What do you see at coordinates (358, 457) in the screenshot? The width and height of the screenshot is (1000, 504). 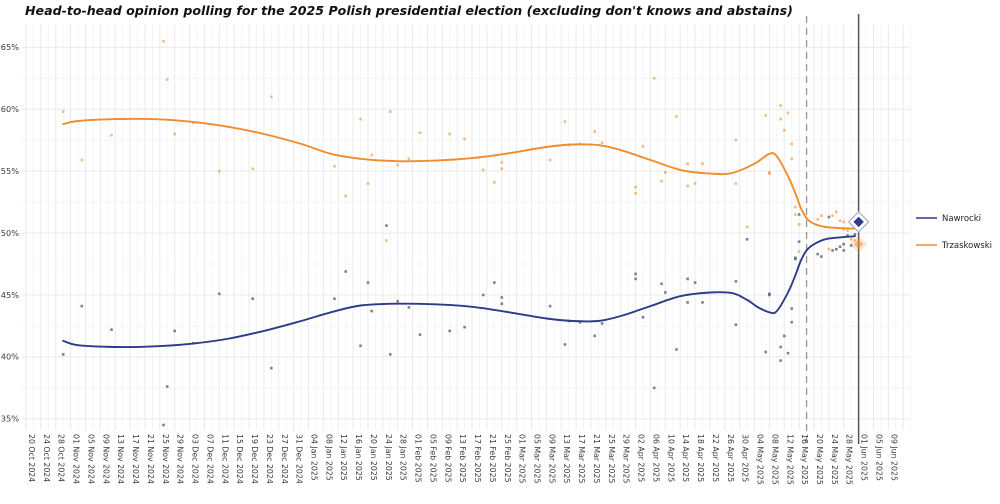 I see `x-tick-label: 16 Jan 2025` at bounding box center [358, 457].